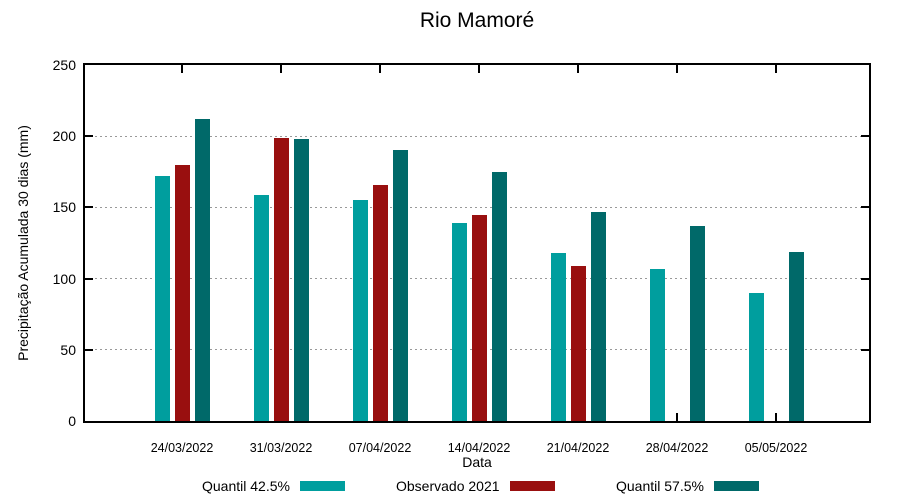  What do you see at coordinates (660, 486) in the screenshot?
I see `legend-label: Quantil 57.5%` at bounding box center [660, 486].